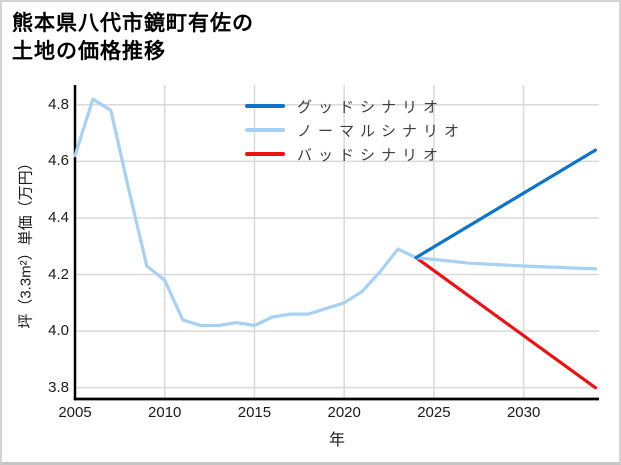 The width and height of the screenshot is (621, 465). I want to click on legend-item-good-scenario: グッドシナリオ, so click(355, 106).